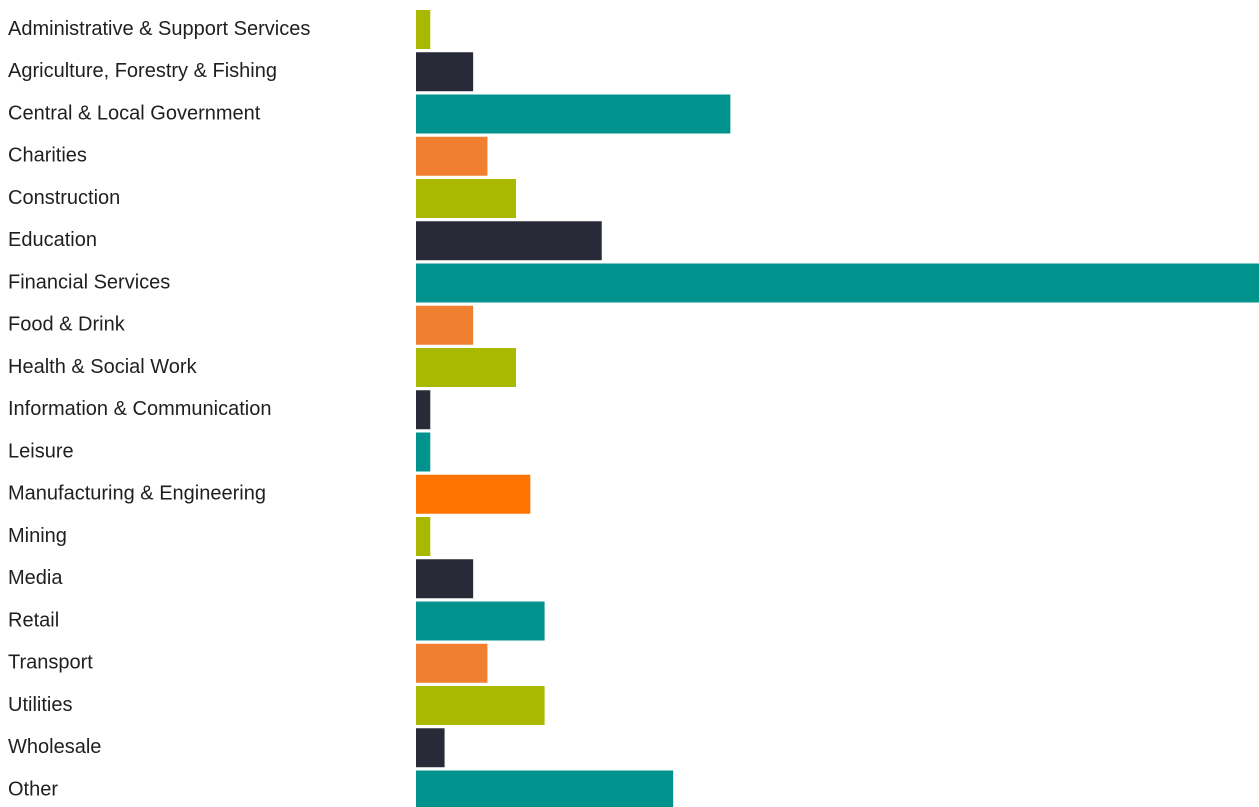 Image resolution: width=1259 pixels, height=807 pixels. Describe the element at coordinates (134, 113) in the screenshot. I see `category-label: Central & Local Government` at that location.